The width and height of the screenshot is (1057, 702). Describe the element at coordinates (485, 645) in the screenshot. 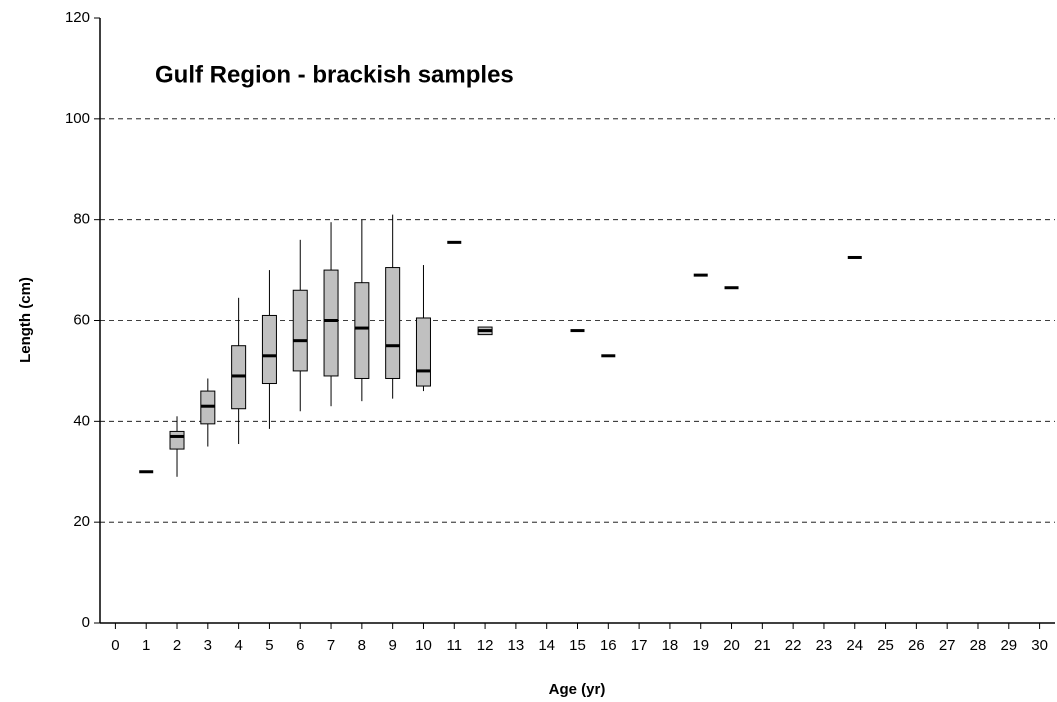

I see `x-tick-label: 12` at that location.